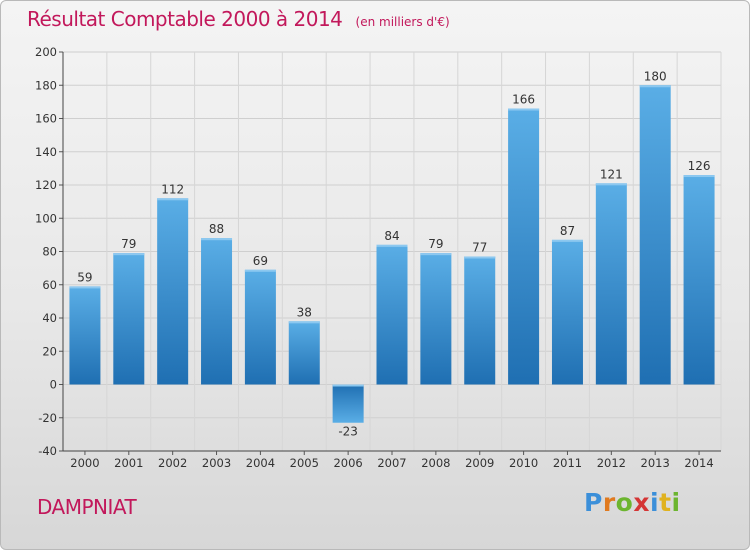  I want to click on data-label: -23, so click(348, 432).